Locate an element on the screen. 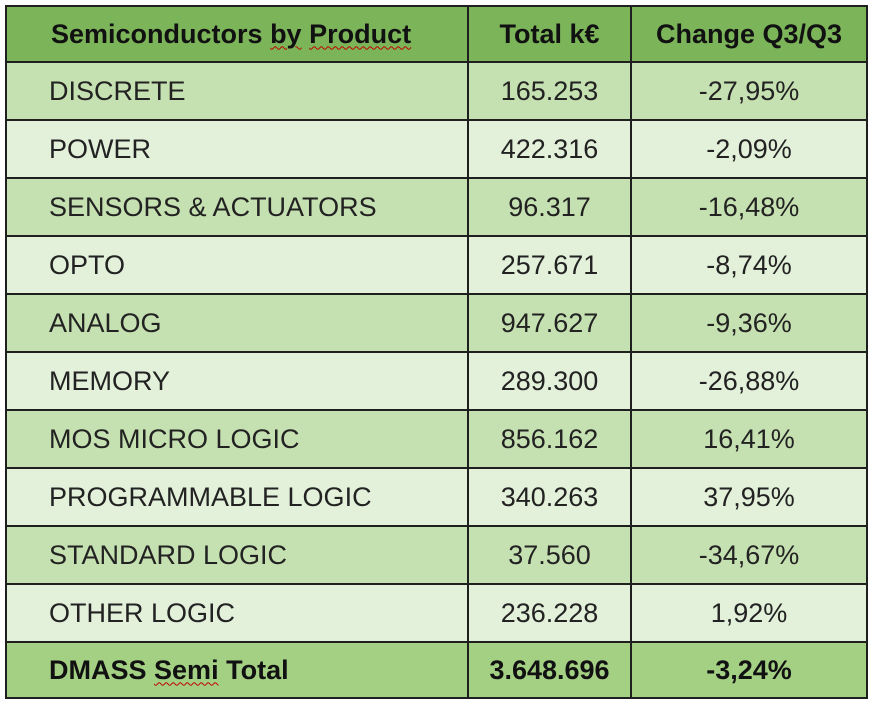 Image resolution: width=871 pixels, height=720 pixels. table-row: OPTO 257.671 -8,74% is located at coordinates (436, 265).